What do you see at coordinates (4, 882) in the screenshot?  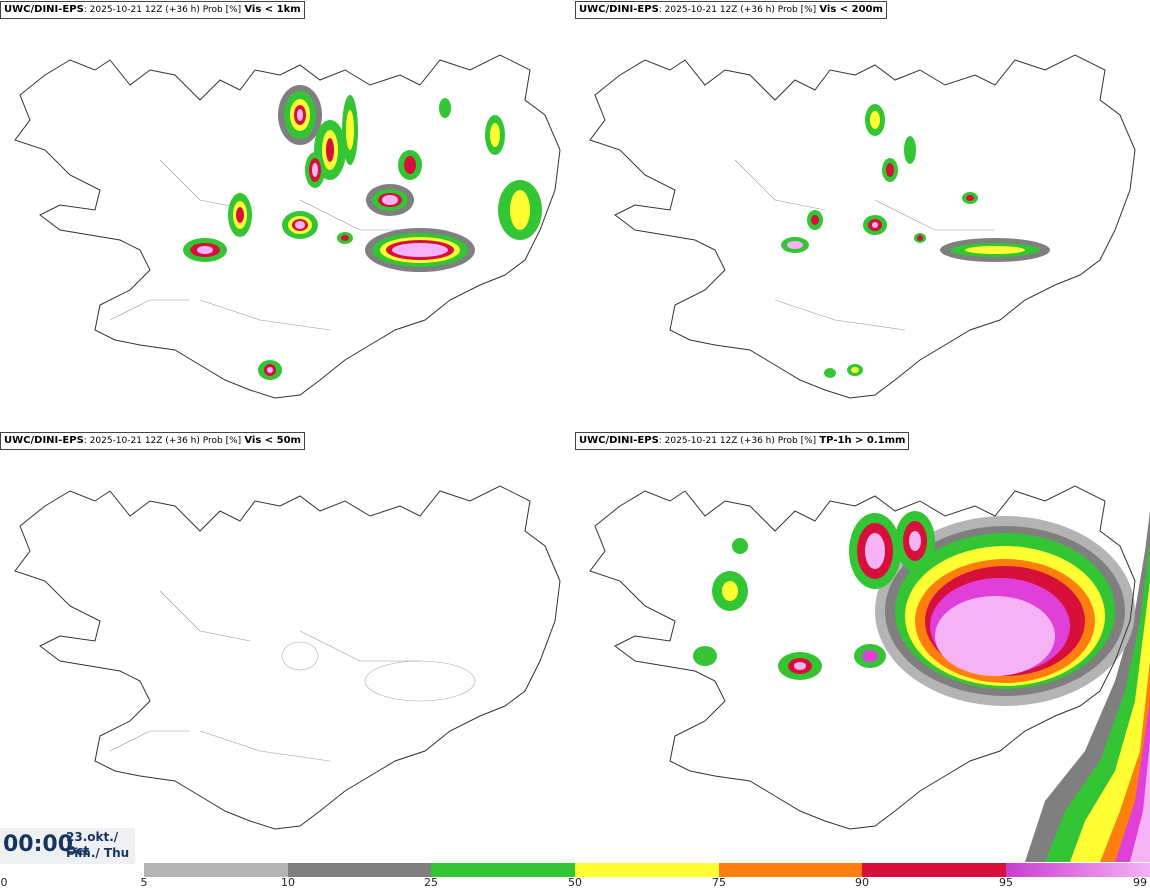 I see `colorbar-tick: 0` at bounding box center [4, 882].